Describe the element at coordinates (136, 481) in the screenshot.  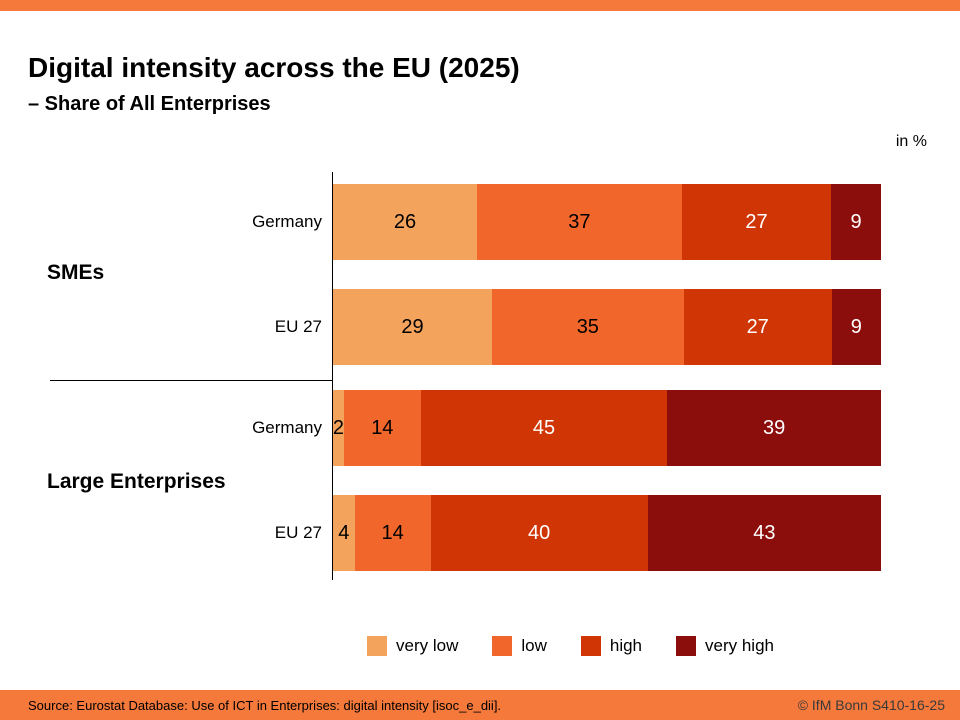
I see `group-label-large-enterprises: Large Enterprises` at that location.